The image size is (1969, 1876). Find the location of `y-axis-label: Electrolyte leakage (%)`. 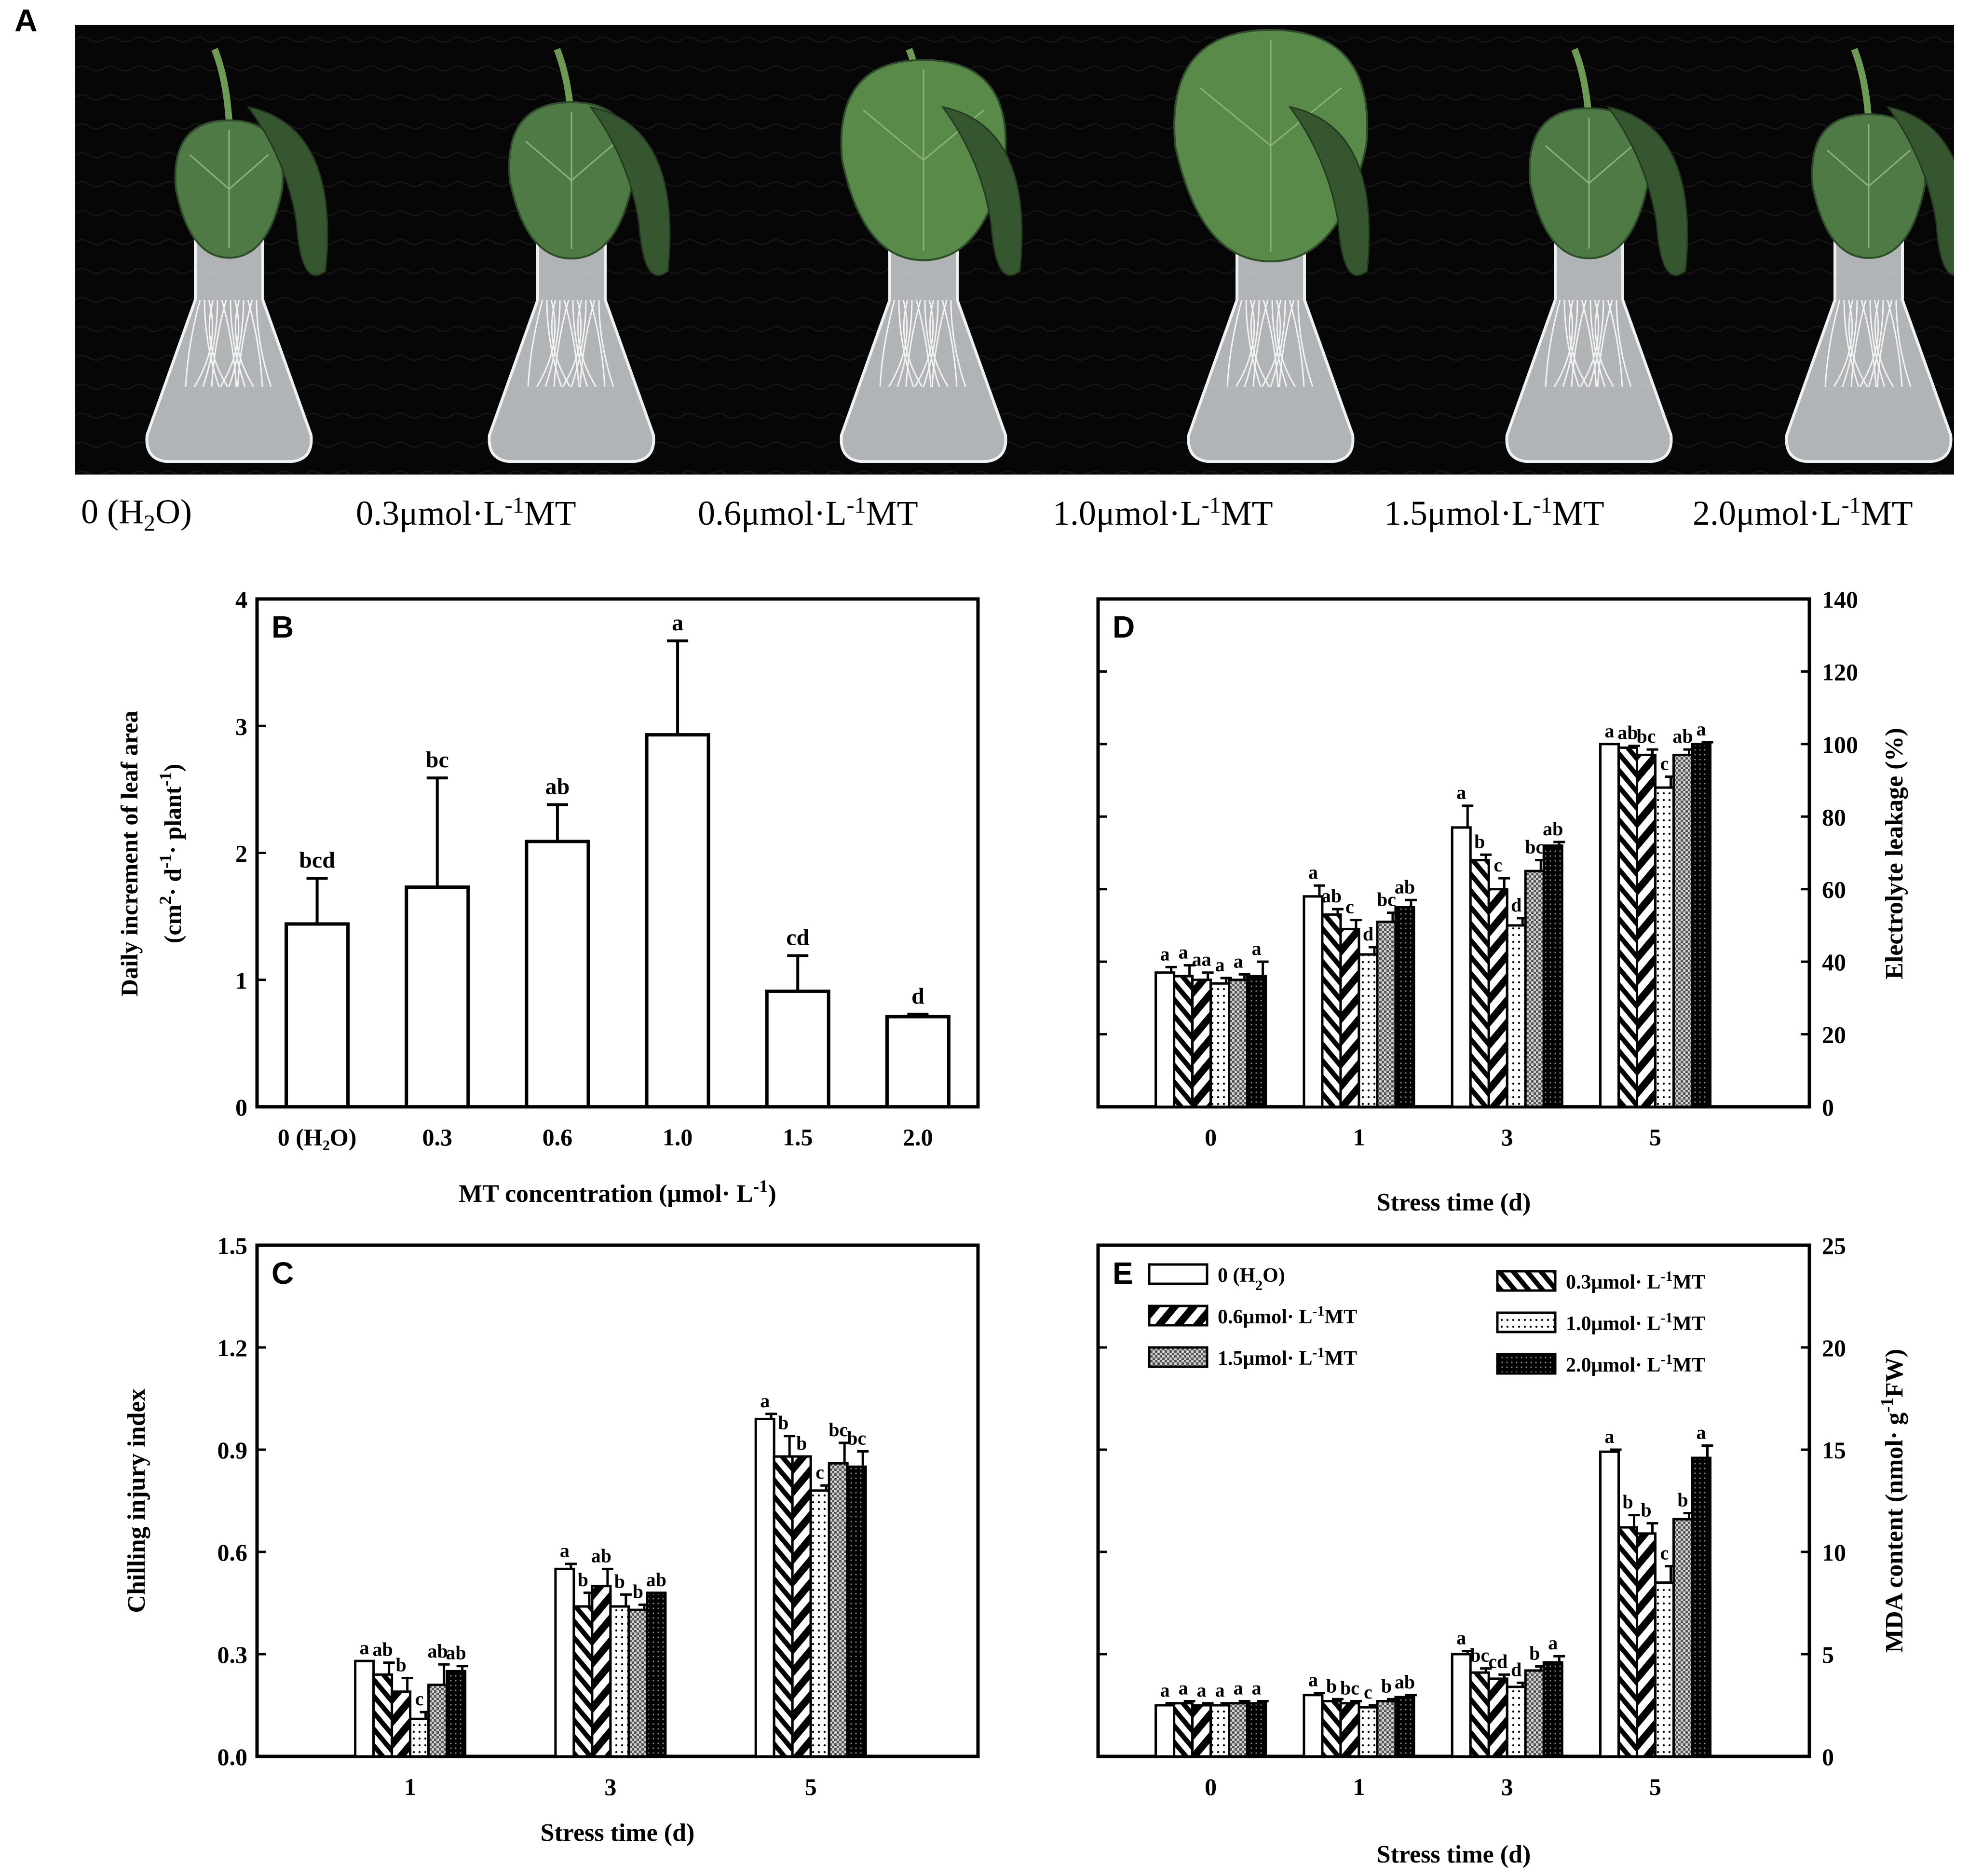

y-axis-label: Electrolyte leakage (%) is located at coordinates (1895, 853).